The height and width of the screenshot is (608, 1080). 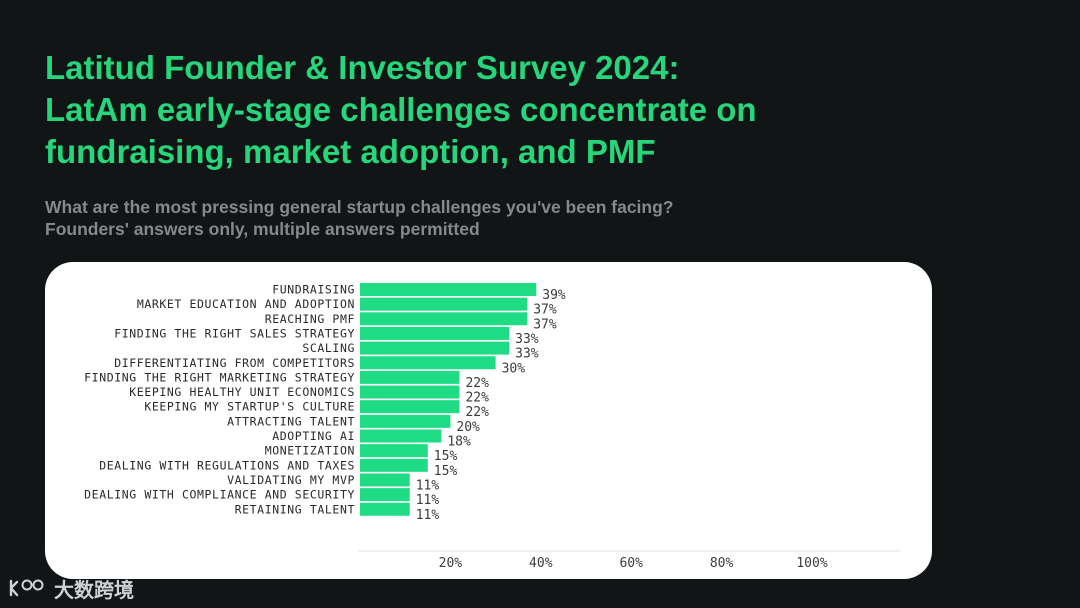 I want to click on category-label: MONETIZATION, so click(x=310, y=451).